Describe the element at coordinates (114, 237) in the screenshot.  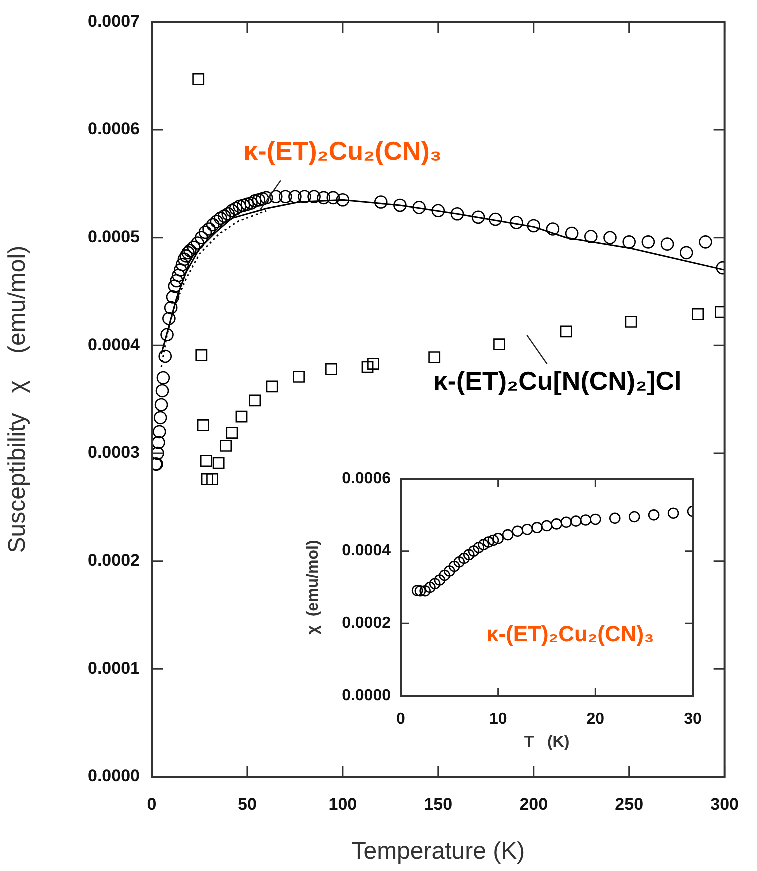
I see `y-tick-label: 0.0005` at that location.